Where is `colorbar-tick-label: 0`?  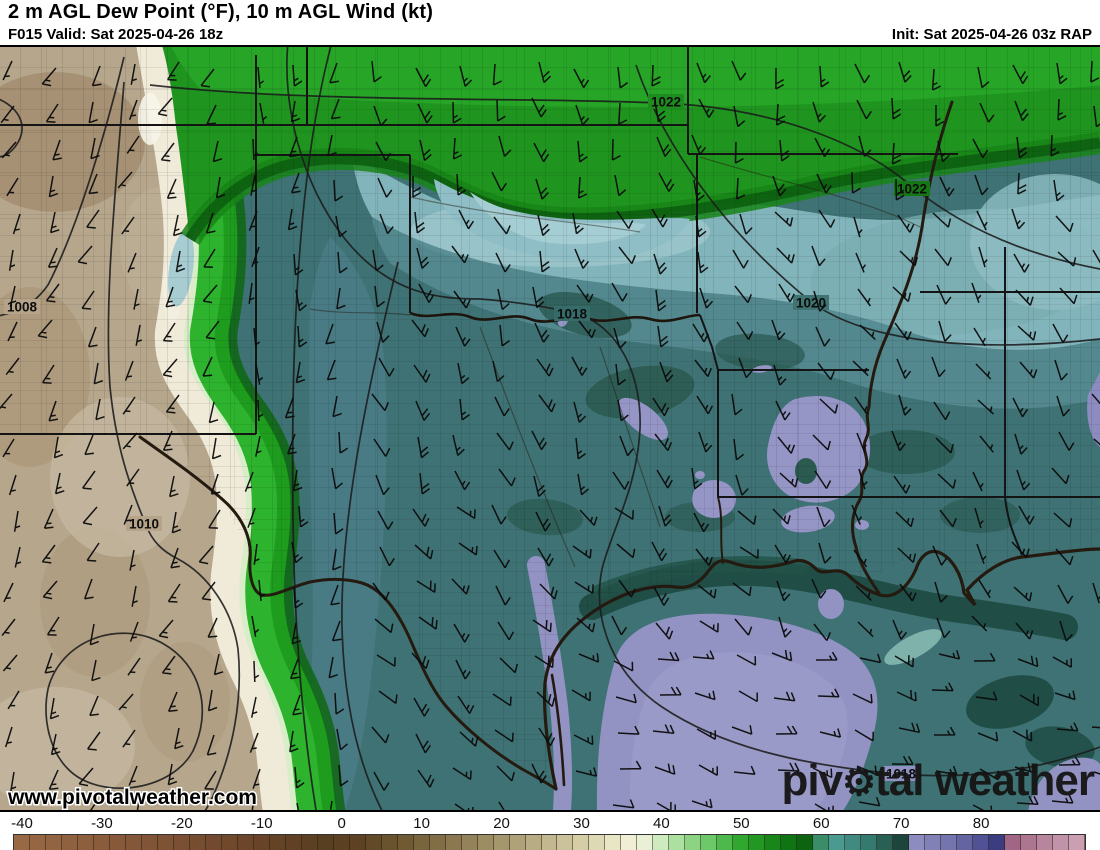 colorbar-tick-label: 0 is located at coordinates (341, 823).